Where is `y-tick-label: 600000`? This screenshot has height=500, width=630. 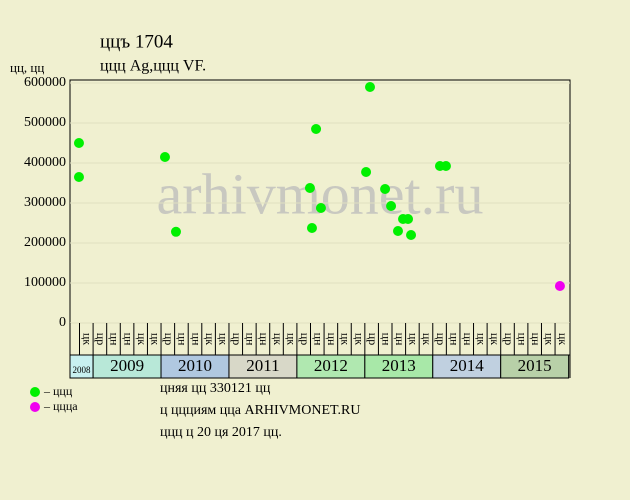 y-tick-label: 600000 is located at coordinates (45, 82).